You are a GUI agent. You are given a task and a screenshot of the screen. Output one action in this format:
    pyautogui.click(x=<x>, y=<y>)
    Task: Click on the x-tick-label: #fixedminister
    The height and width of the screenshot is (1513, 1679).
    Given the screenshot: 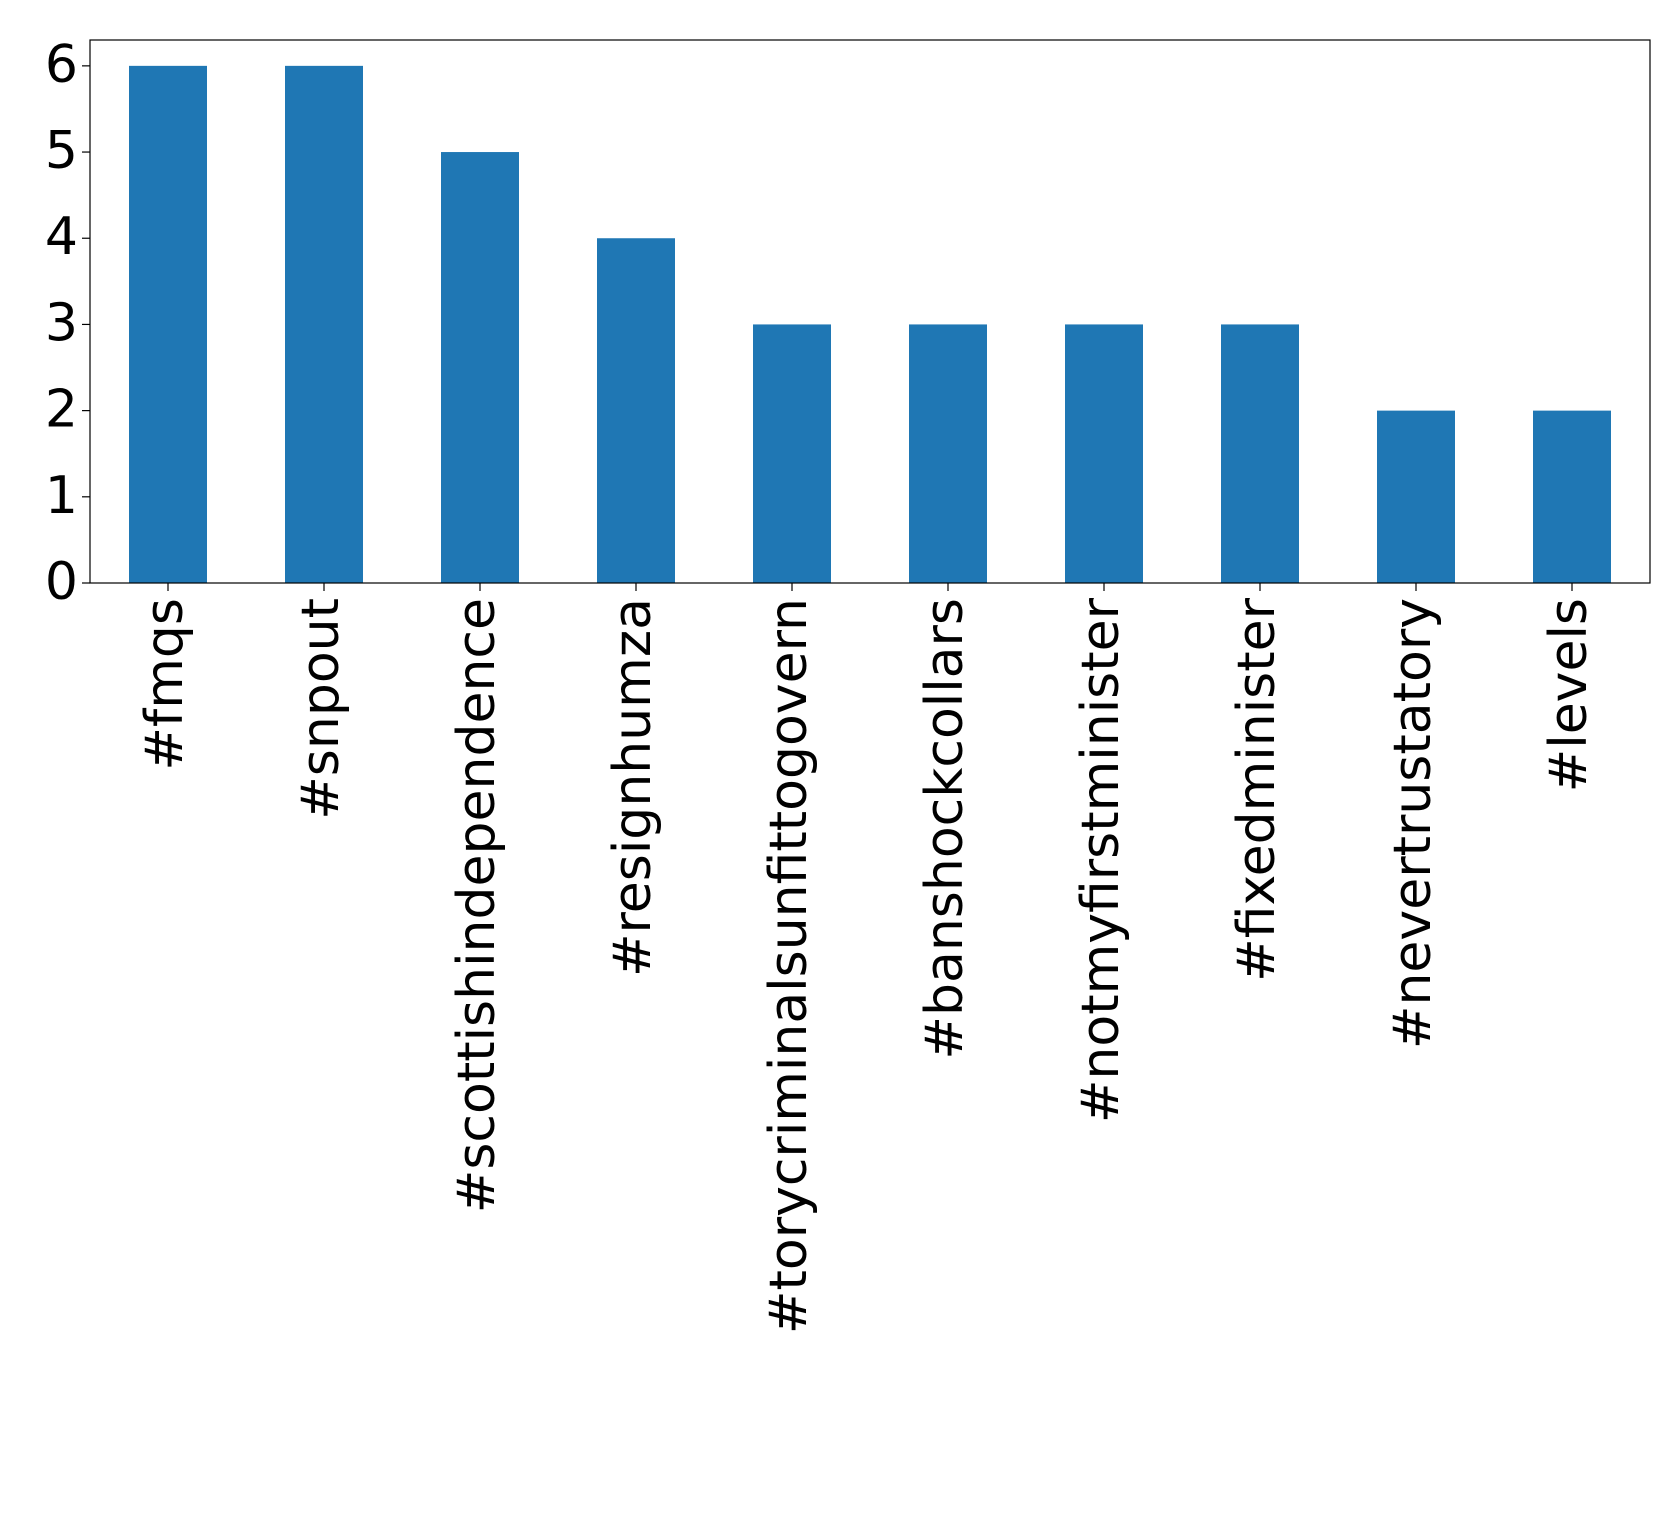 What is the action you would take?
    pyautogui.click(x=1257, y=789)
    